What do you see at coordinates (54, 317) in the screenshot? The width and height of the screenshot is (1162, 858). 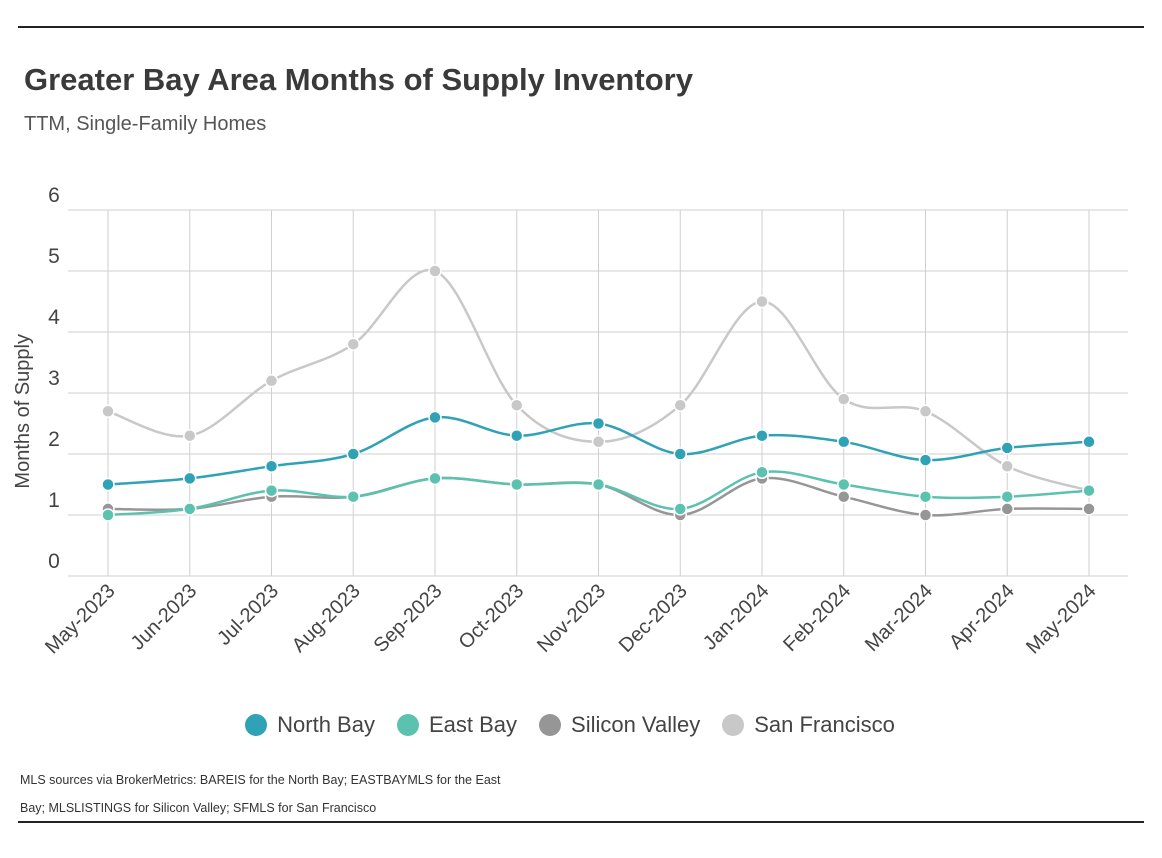 I see `y-tick-label: 4` at bounding box center [54, 317].